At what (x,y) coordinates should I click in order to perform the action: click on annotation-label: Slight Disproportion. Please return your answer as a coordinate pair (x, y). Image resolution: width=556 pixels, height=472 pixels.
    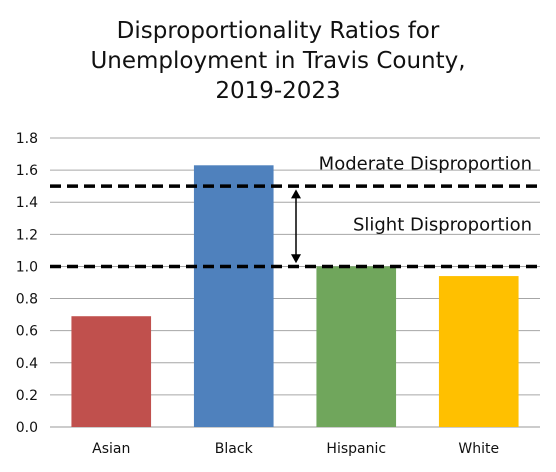
    Looking at the image, I should click on (442, 225).